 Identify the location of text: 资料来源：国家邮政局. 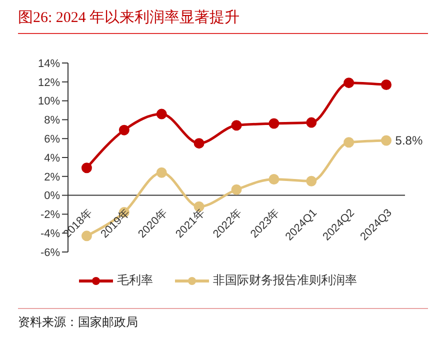
(78, 322).